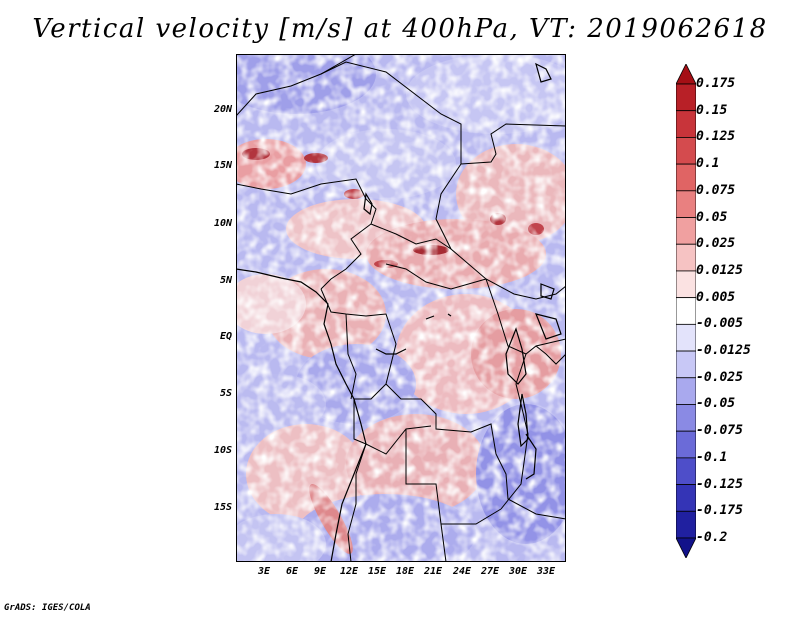 The image size is (800, 618). What do you see at coordinates (490, 571) in the screenshot?
I see `lon-label-27e: 27E` at bounding box center [490, 571].